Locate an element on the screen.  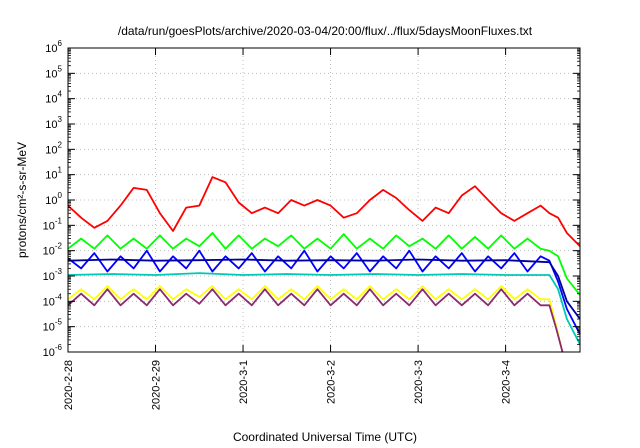
y-tick-label: 10¹ is located at coordinates (53, 174).